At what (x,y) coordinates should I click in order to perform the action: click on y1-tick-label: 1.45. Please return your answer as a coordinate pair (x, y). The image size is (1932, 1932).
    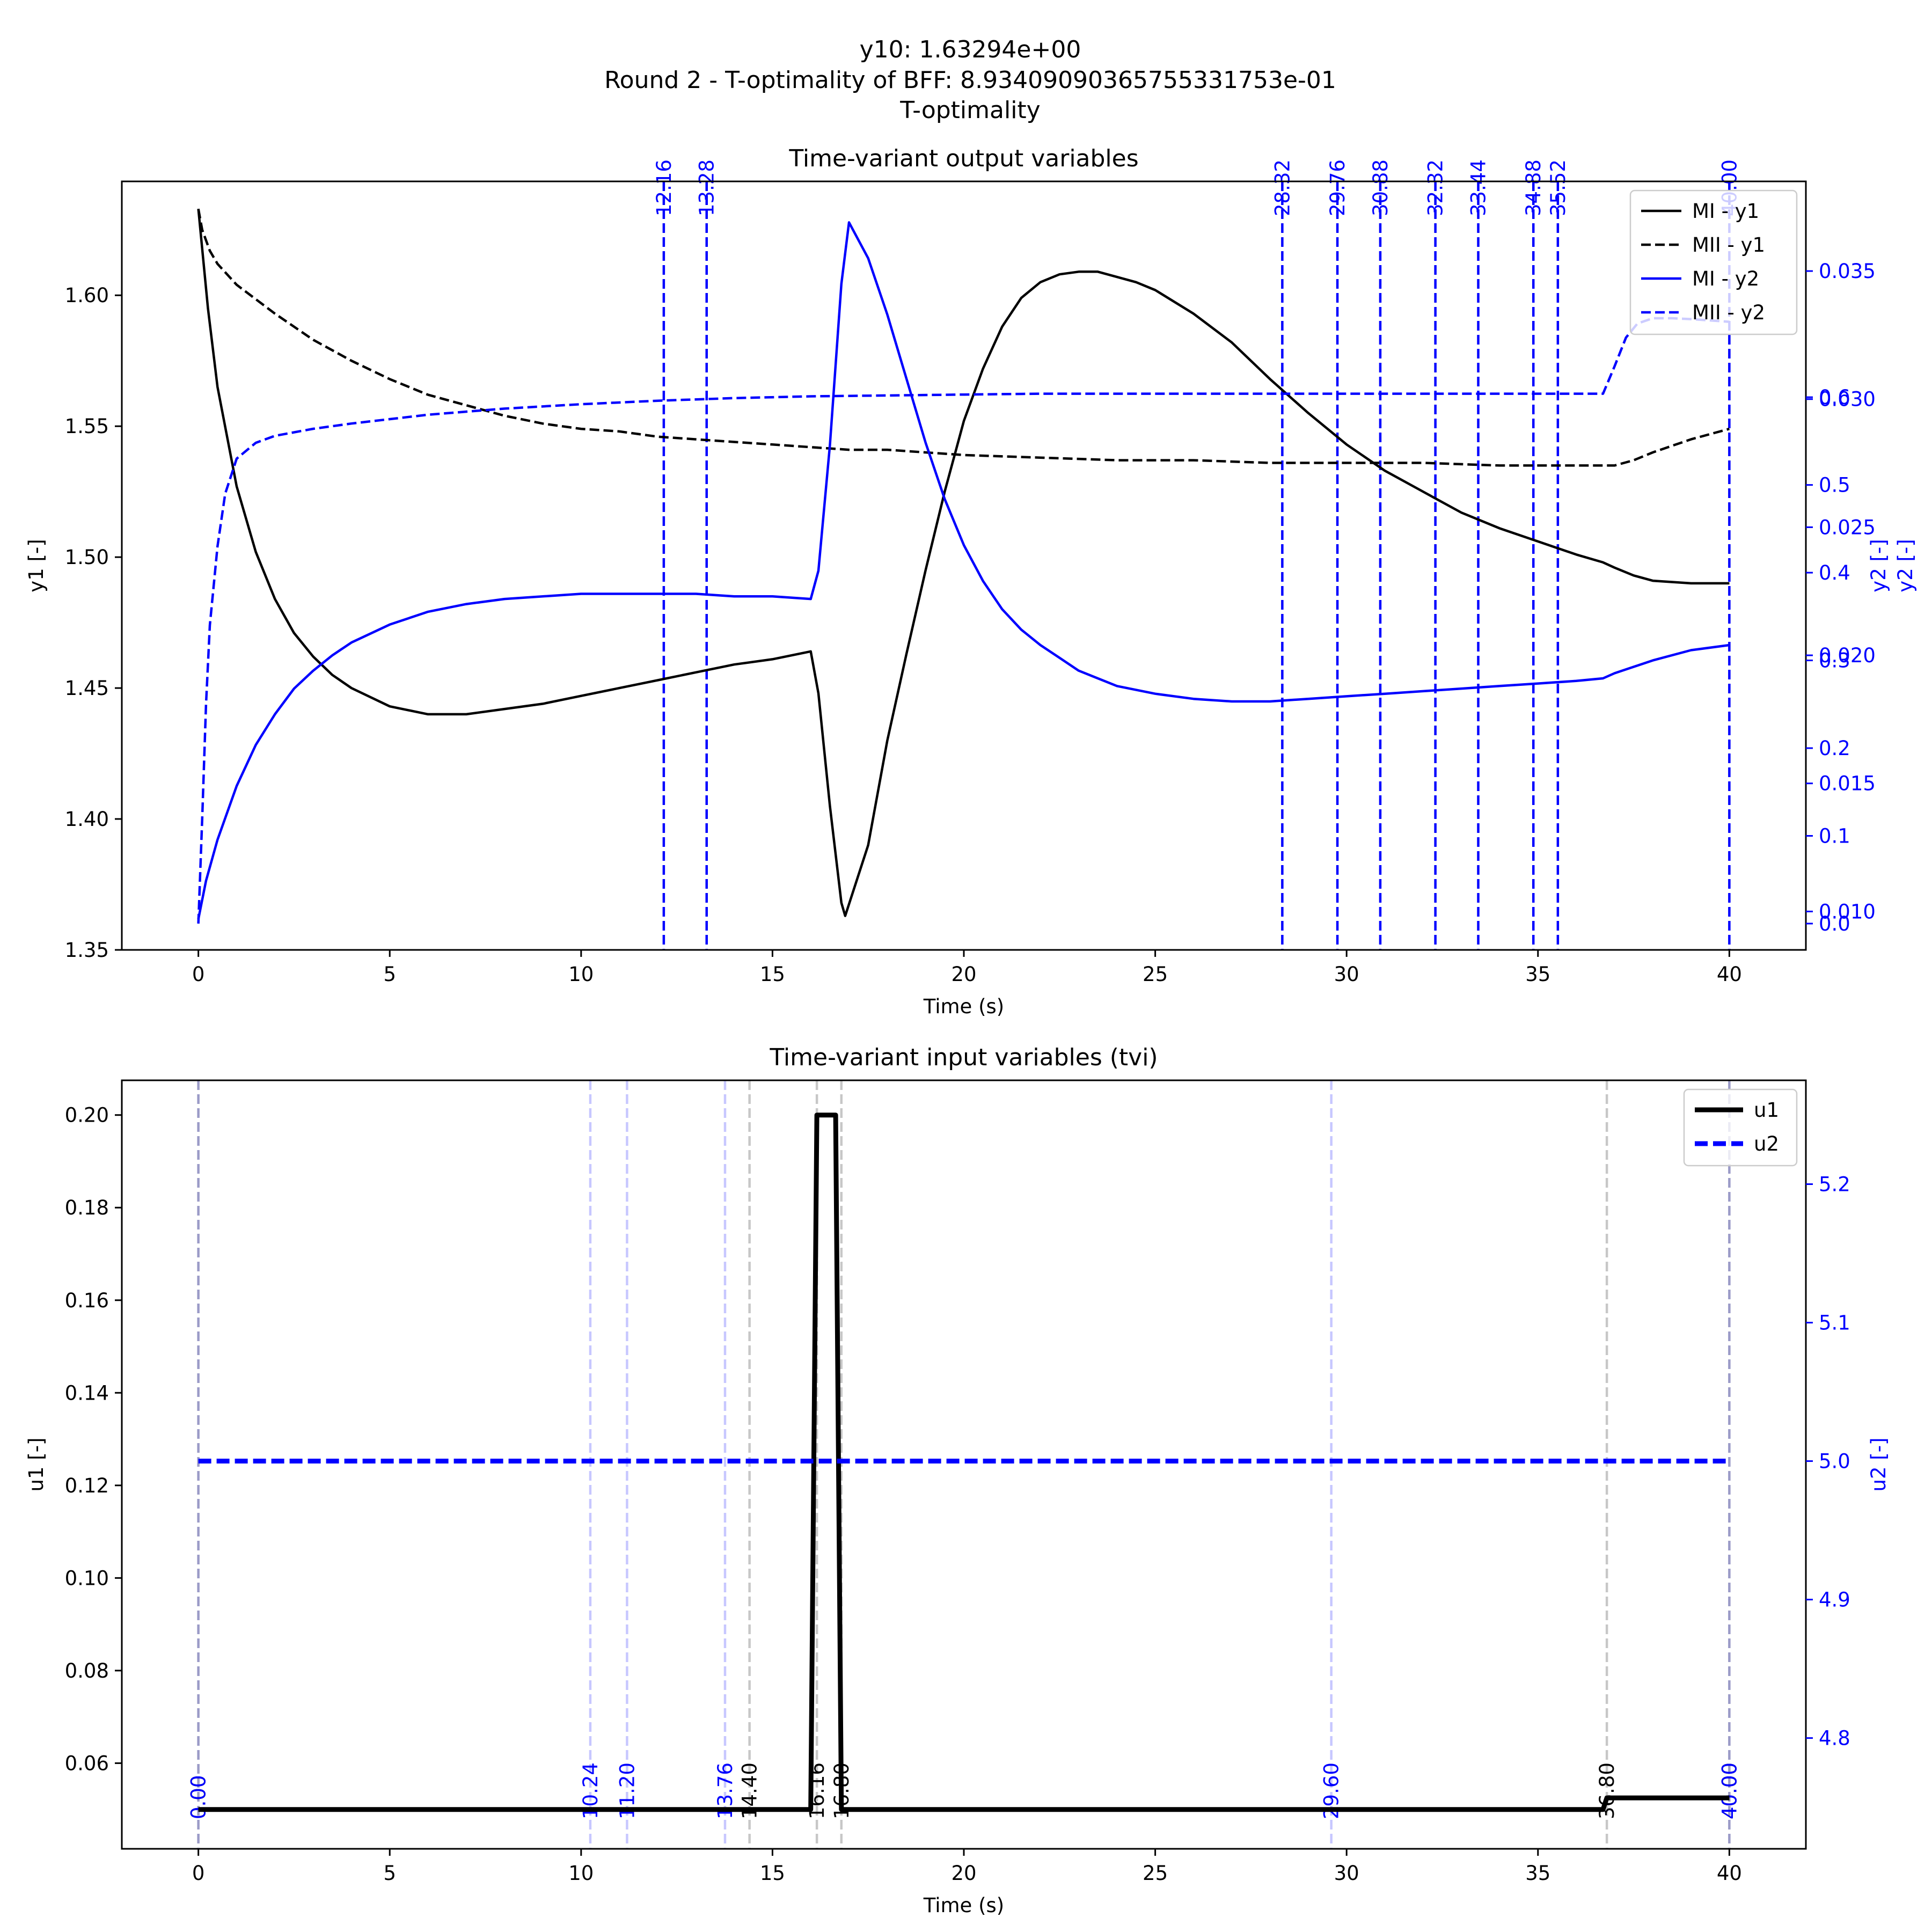
    Looking at the image, I should click on (87, 688).